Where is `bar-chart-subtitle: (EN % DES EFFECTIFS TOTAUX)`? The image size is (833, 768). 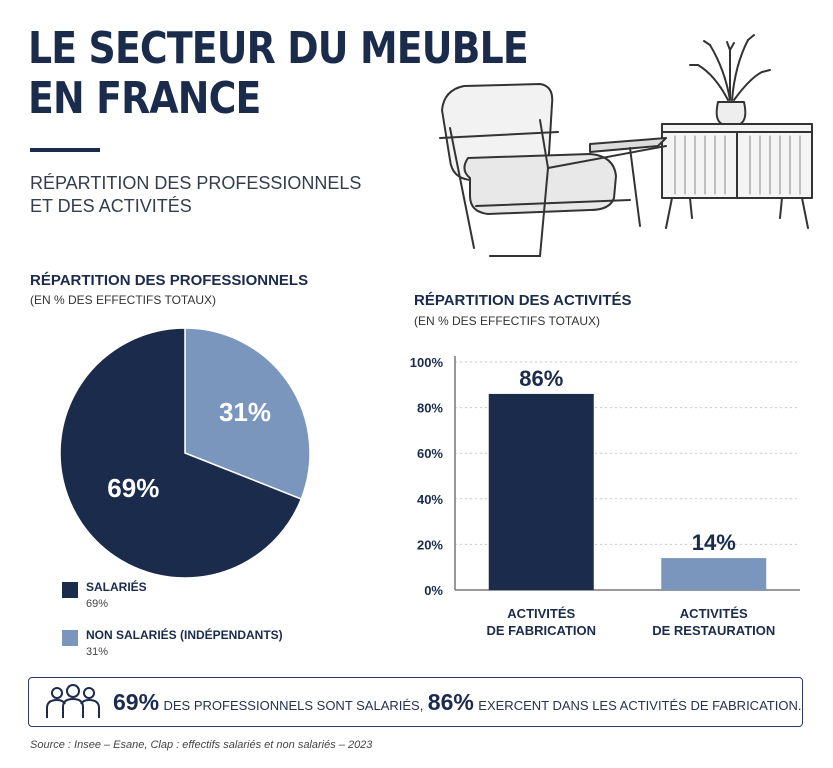
bar-chart-subtitle: (EN % DES EFFECTIFS TOTAUX) is located at coordinates (507, 321).